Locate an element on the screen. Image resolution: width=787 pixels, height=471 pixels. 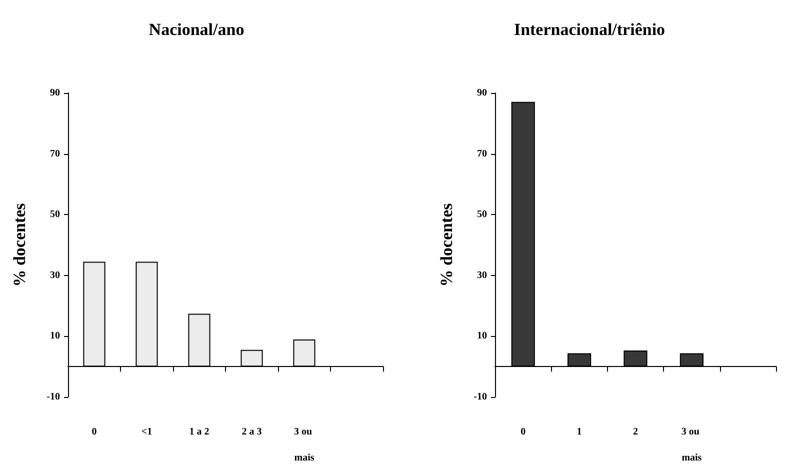
x-tick-label: 1 is located at coordinates (579, 432).